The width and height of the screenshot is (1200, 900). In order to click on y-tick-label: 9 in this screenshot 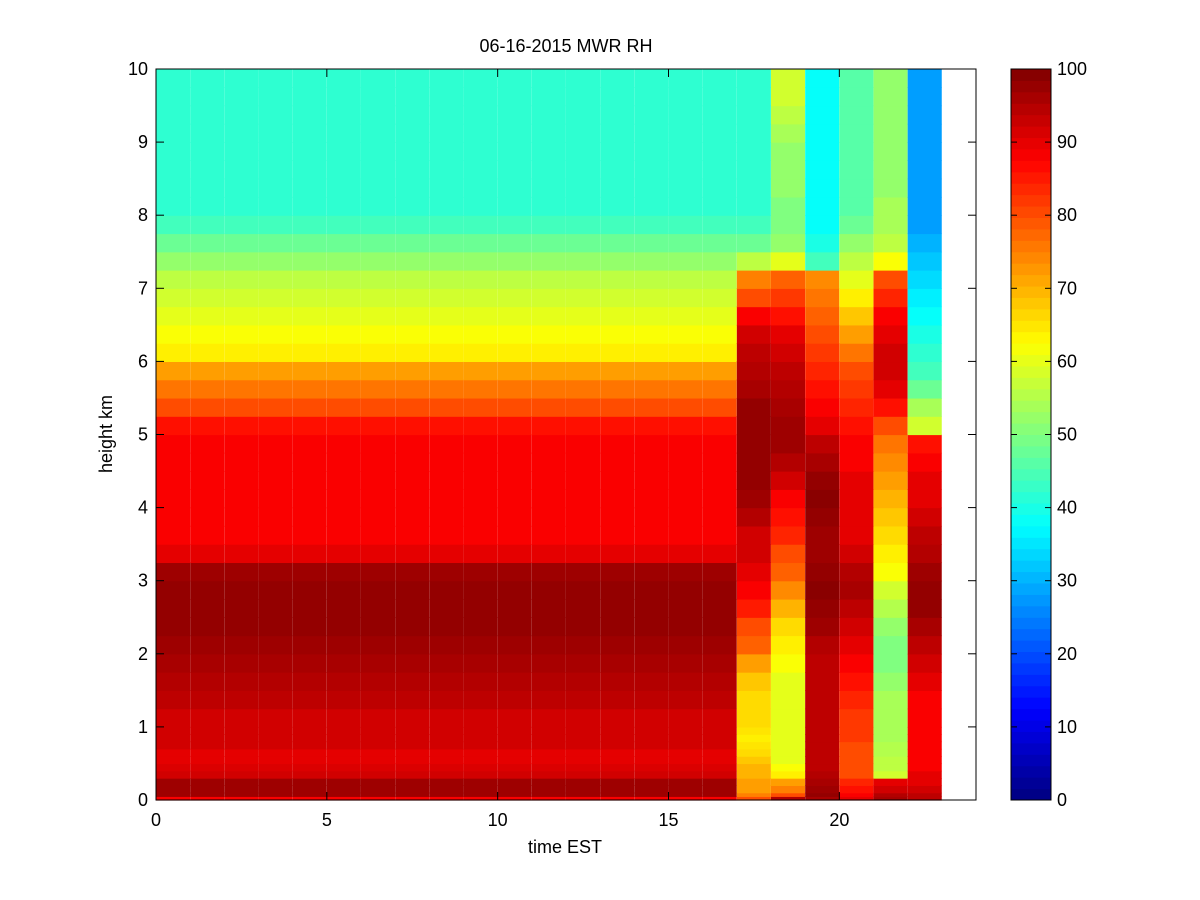, I will do `click(143, 142)`.